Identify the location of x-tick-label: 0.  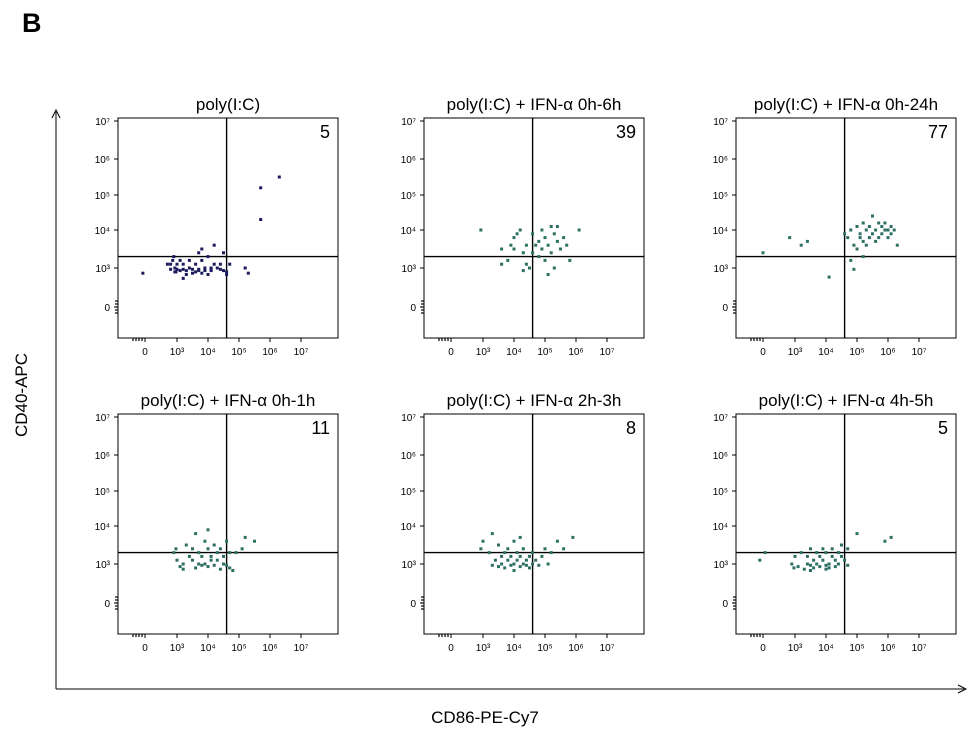
(763, 352).